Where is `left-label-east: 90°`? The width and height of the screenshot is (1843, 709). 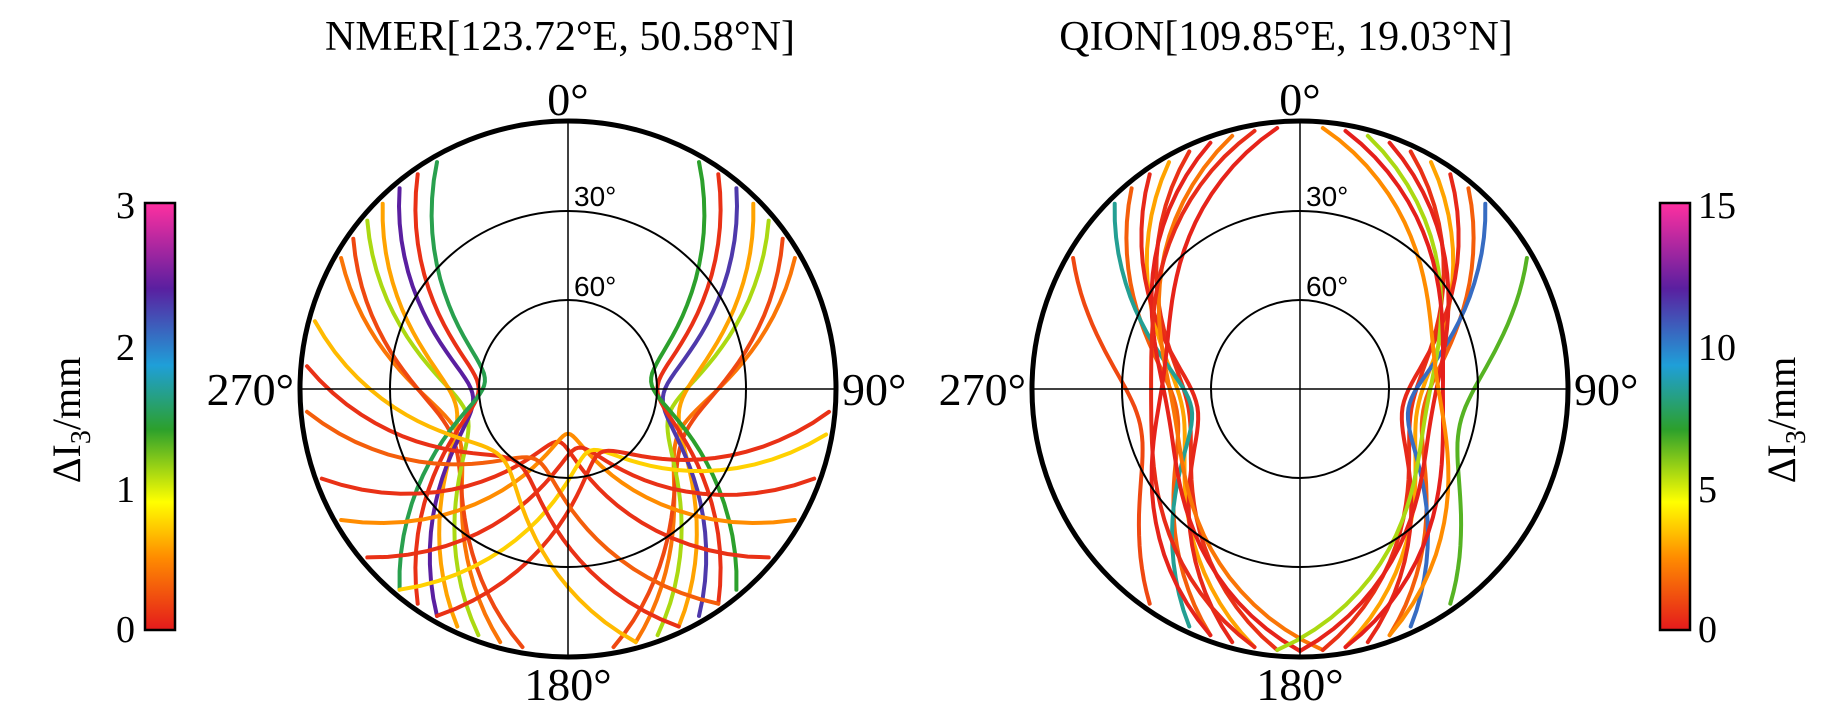
left-label-east: 90° is located at coordinates (874, 389).